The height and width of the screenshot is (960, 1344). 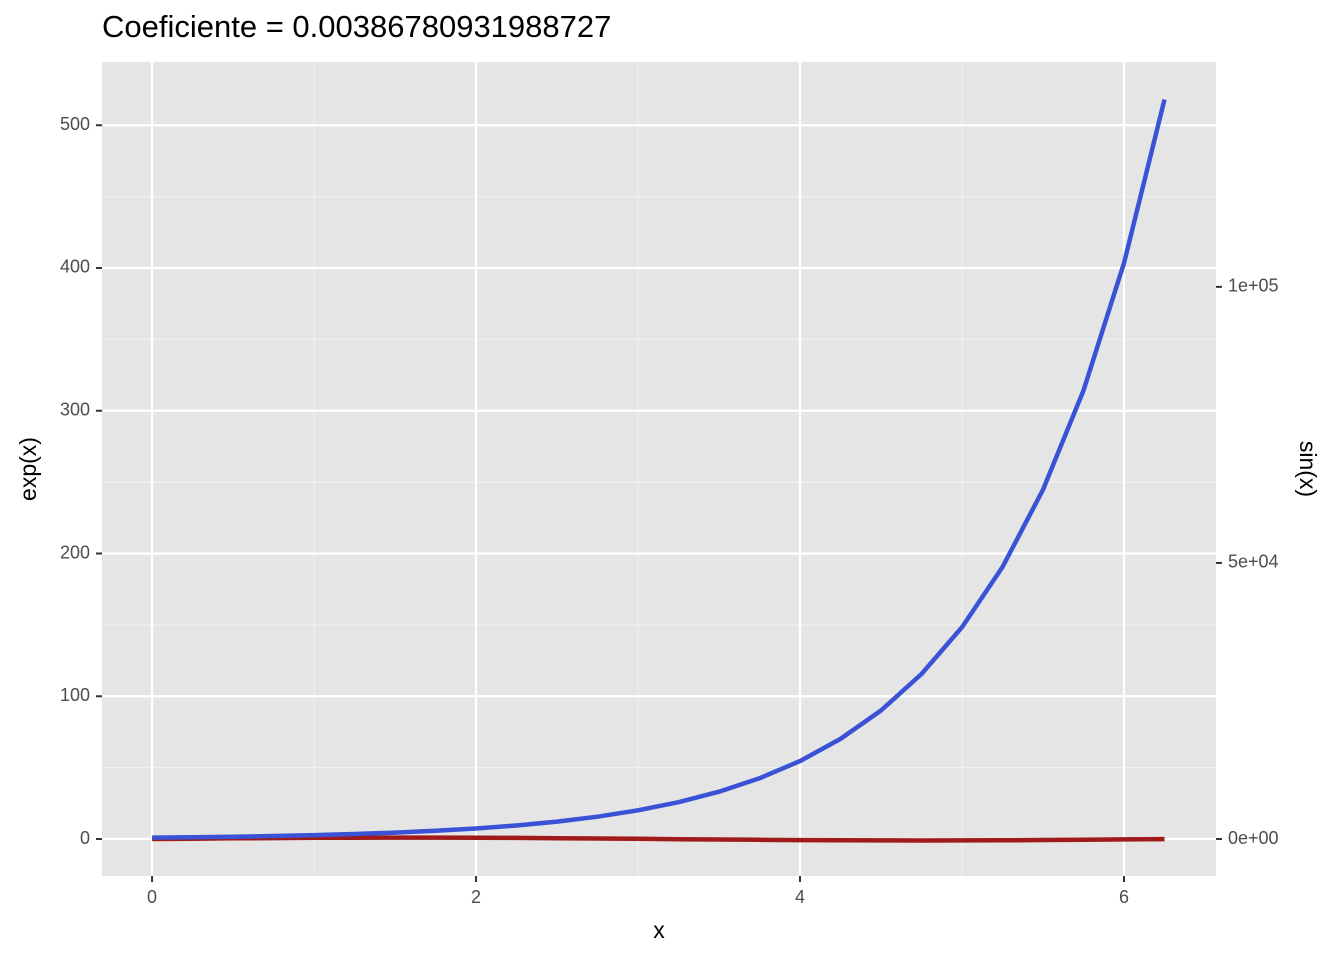 What do you see at coordinates (658, 839) in the screenshot?
I see `series-line` at bounding box center [658, 839].